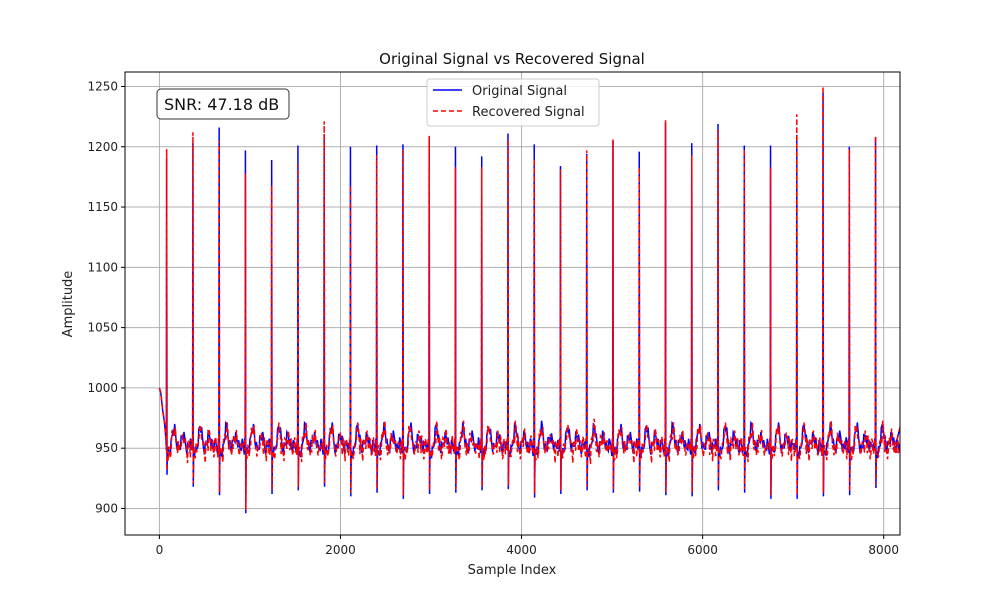 The width and height of the screenshot is (1000, 600). What do you see at coordinates (883, 550) in the screenshot?
I see `x-tick-label: 8000` at bounding box center [883, 550].